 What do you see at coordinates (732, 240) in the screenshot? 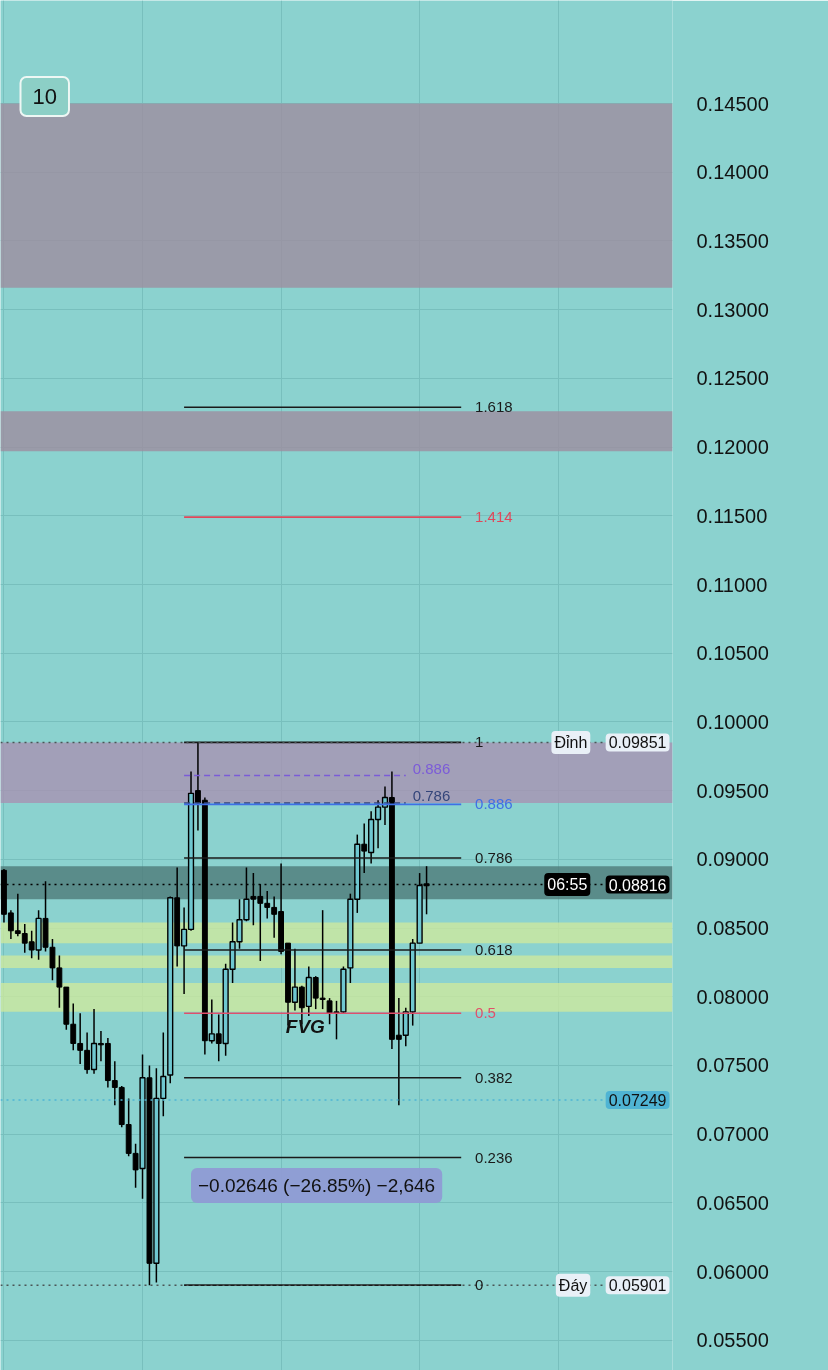
I see `y-tick-label: 0.13500` at bounding box center [732, 240].